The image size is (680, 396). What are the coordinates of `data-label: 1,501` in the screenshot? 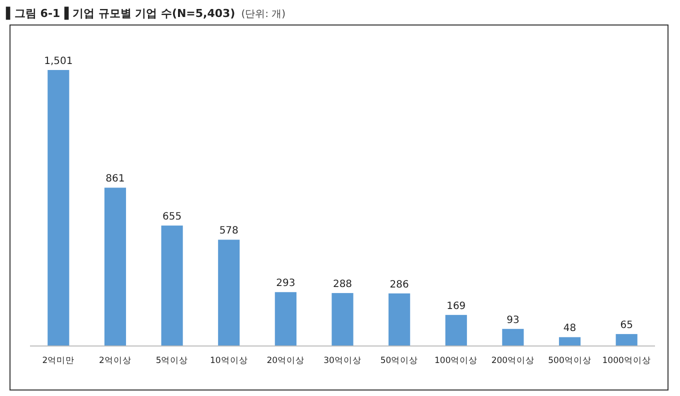 It's located at (58, 61).